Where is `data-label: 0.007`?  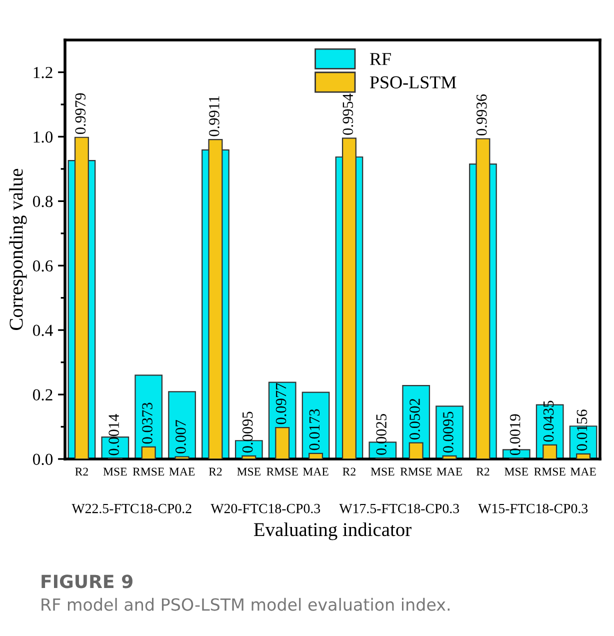 data-label: 0.007 is located at coordinates (181, 437).